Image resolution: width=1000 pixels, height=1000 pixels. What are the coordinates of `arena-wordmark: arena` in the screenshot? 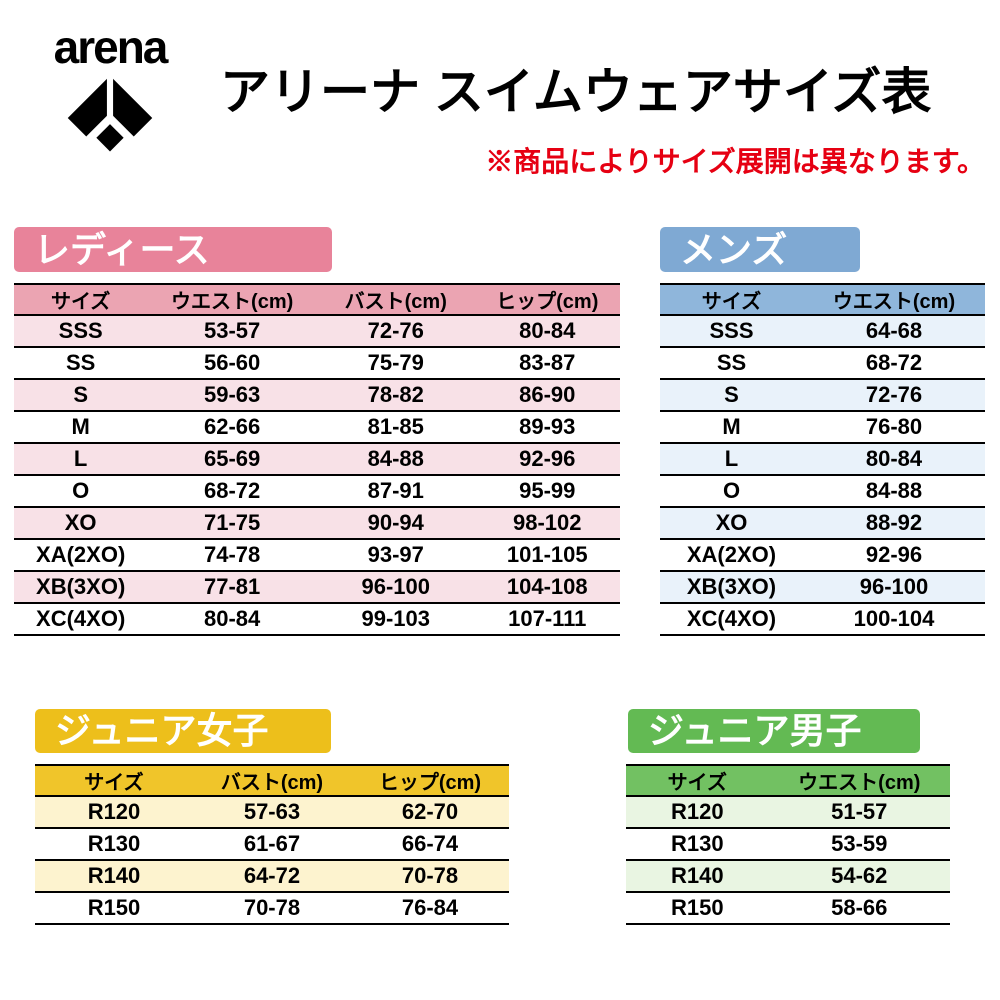 It's located at (111, 47).